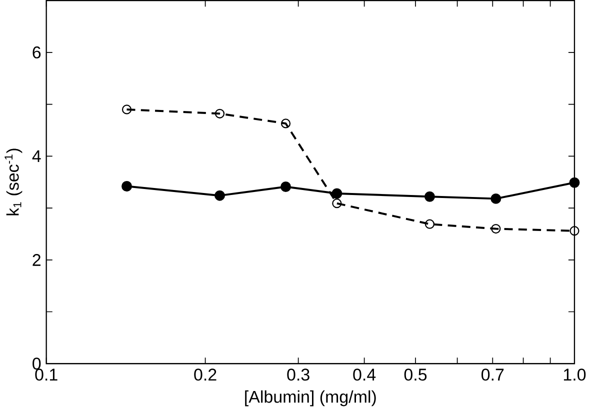  Describe the element at coordinates (13, 182) in the screenshot. I see `y-axis-title: k$_{1}$ (sec$^{-1}$)` at that location.